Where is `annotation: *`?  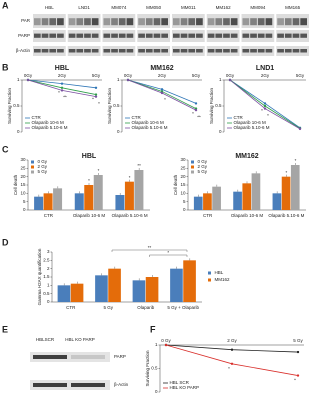 annotation: * is located at coordinates (168, 252).